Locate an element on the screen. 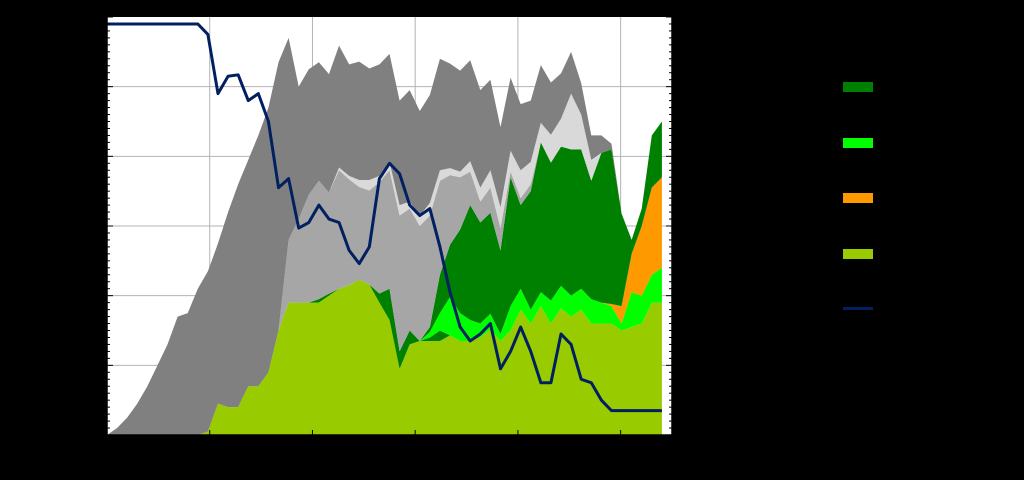  legend-item-navy-line is located at coordinates (923, 332).